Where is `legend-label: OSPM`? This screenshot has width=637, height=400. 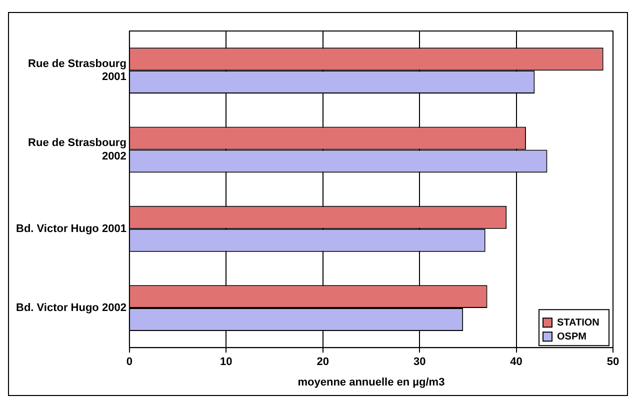
legend-label: OSPM is located at coordinates (571, 336).